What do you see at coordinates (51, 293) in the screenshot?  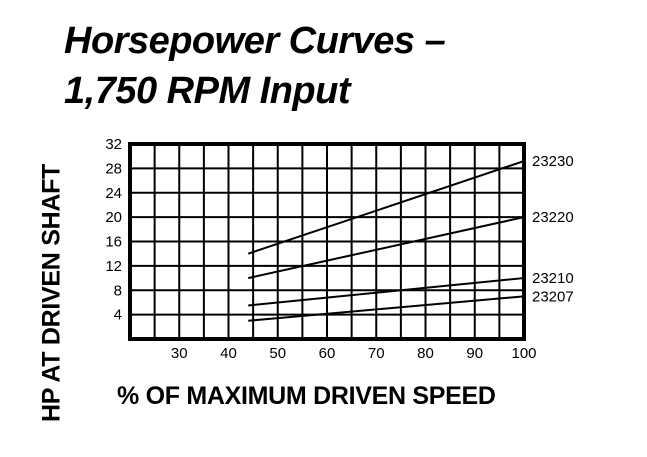 I see `y-axis-label: HP AT DRIVEN SHAFT` at bounding box center [51, 293].